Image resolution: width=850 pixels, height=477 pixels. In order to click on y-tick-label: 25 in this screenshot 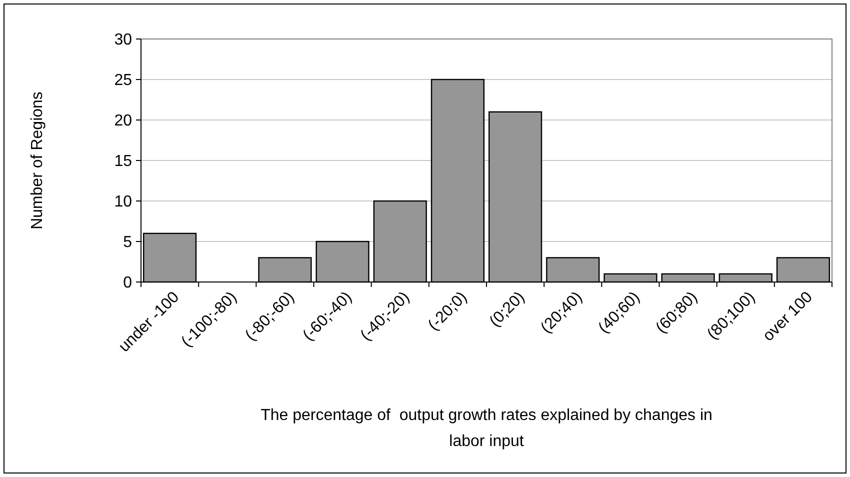, I will do `click(123, 81)`.